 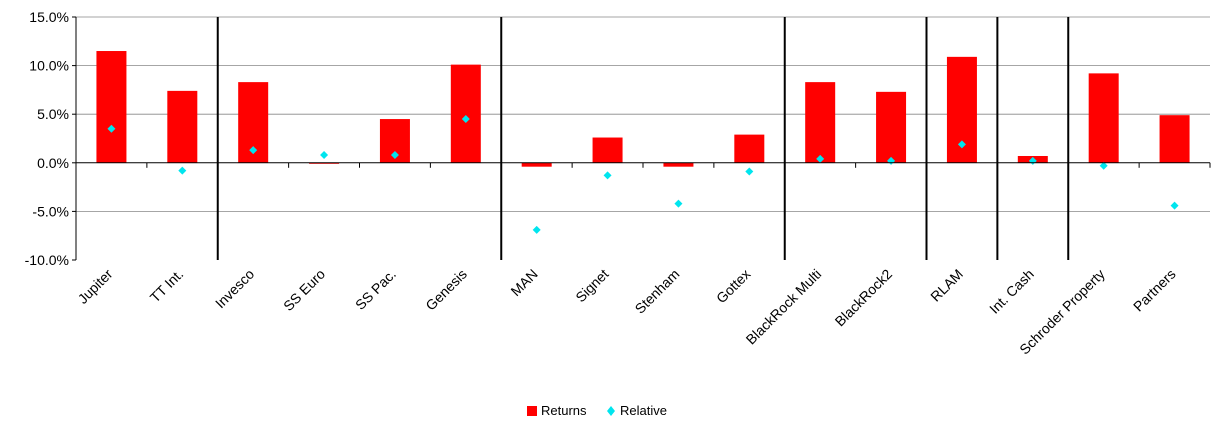 I want to click on x-tick-label: SS Pac., so click(x=375, y=289).